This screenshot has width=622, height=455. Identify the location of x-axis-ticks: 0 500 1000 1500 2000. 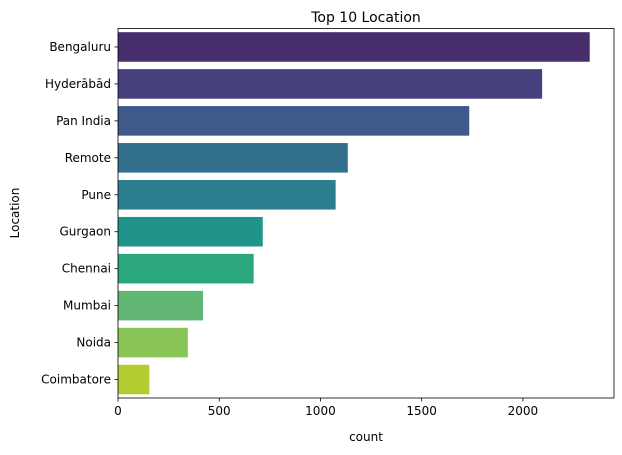
(326, 408).